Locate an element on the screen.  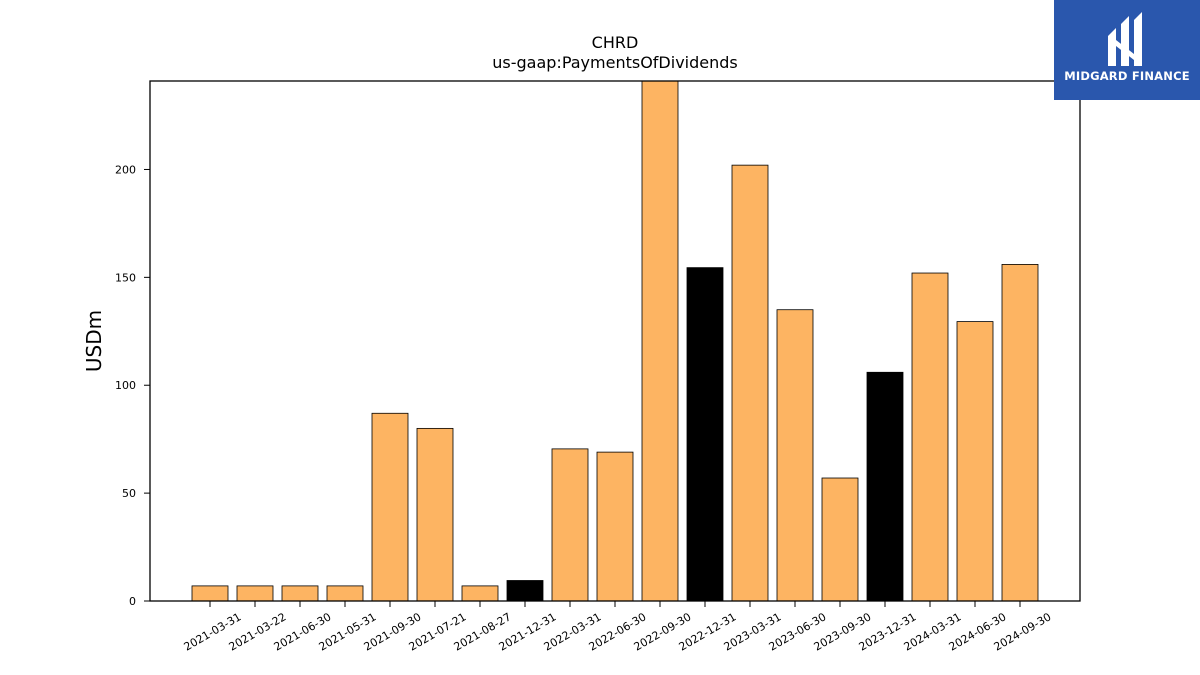
midgard-logo-icon is located at coordinates (1125, 39).